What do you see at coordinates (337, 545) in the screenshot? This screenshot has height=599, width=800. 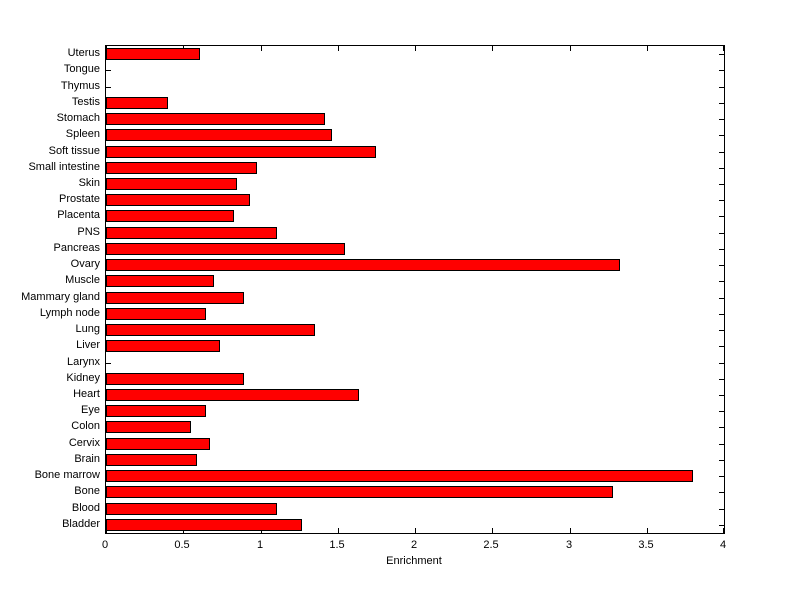 I see `x-tick-label: 1.5` at bounding box center [337, 545].